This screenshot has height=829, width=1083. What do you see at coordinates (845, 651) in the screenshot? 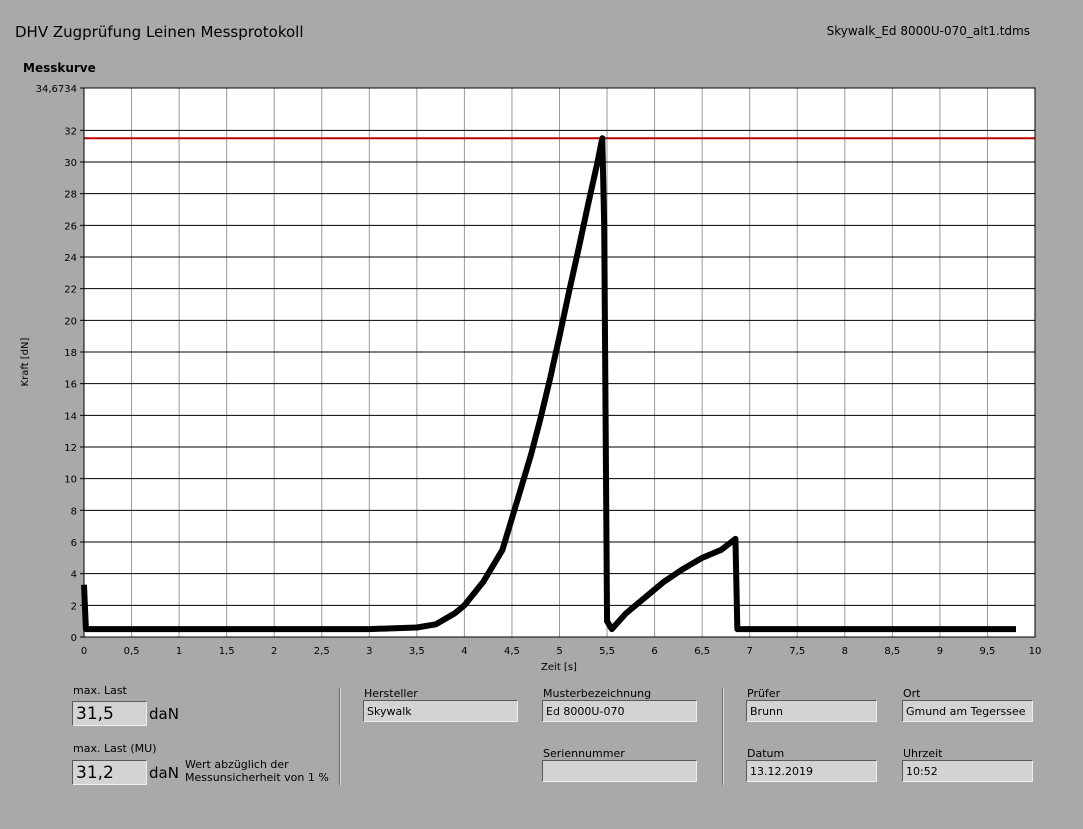
I see `x-tick-label: 8` at bounding box center [845, 651].